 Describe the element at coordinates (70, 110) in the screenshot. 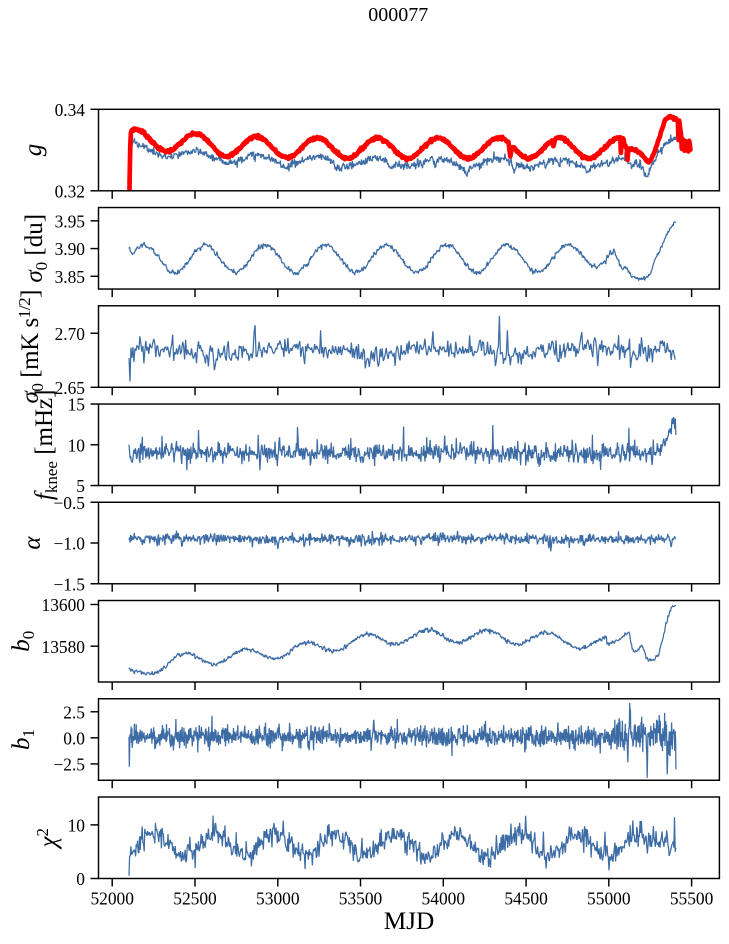

I see `svg-text: 0.34` at that location.